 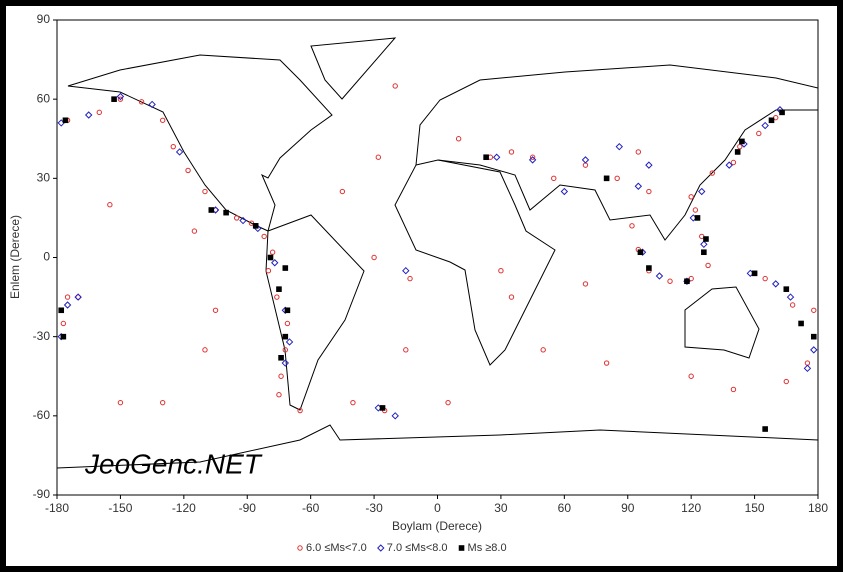 I want to click on x-tick-label: -90, so click(x=248, y=508).